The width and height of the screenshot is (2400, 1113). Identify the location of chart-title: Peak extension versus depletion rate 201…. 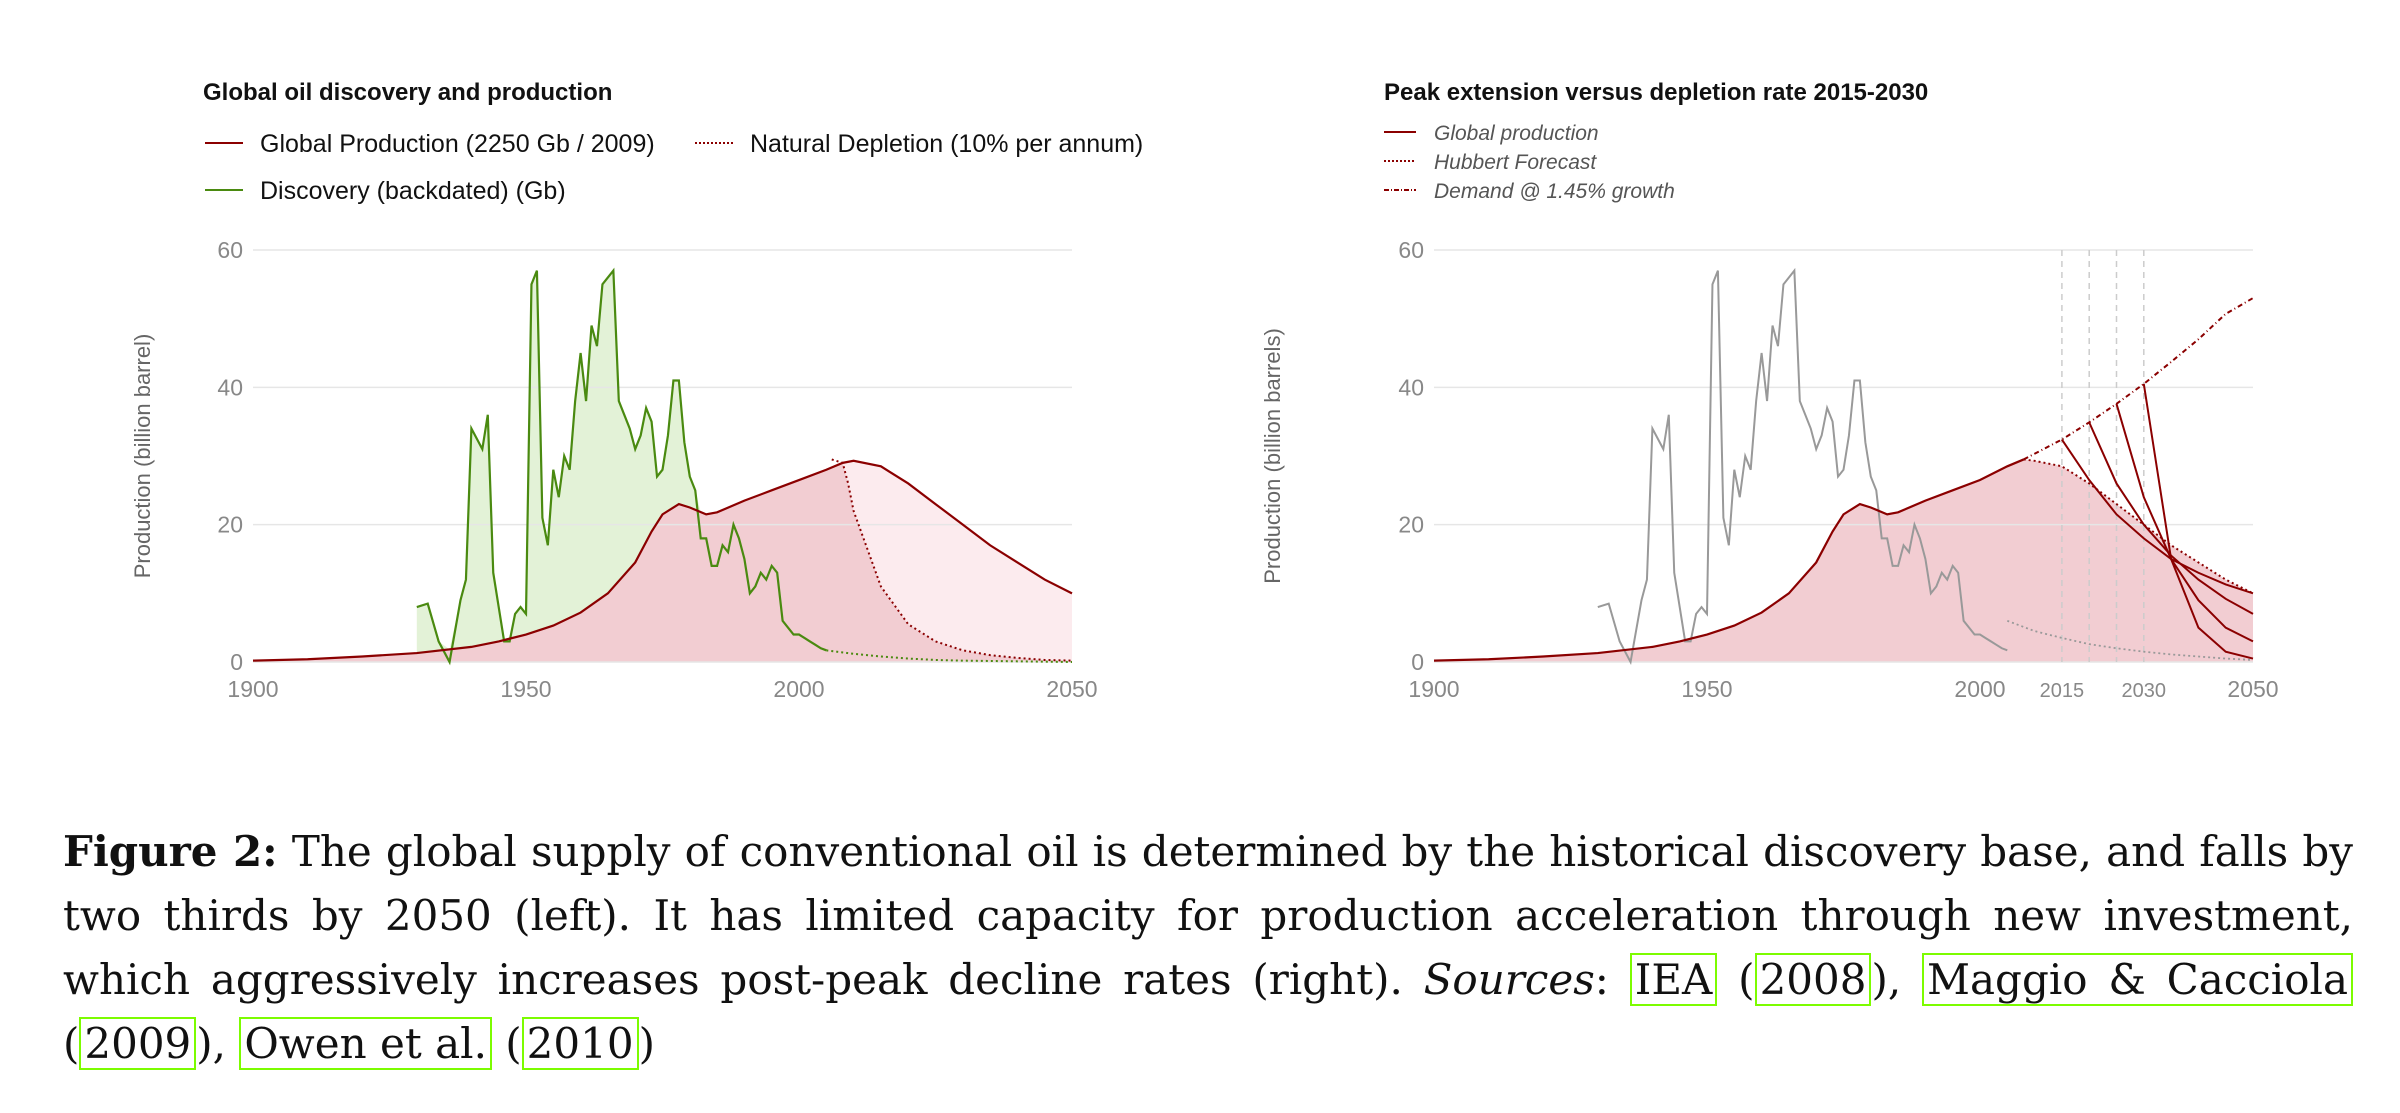
(1656, 92).